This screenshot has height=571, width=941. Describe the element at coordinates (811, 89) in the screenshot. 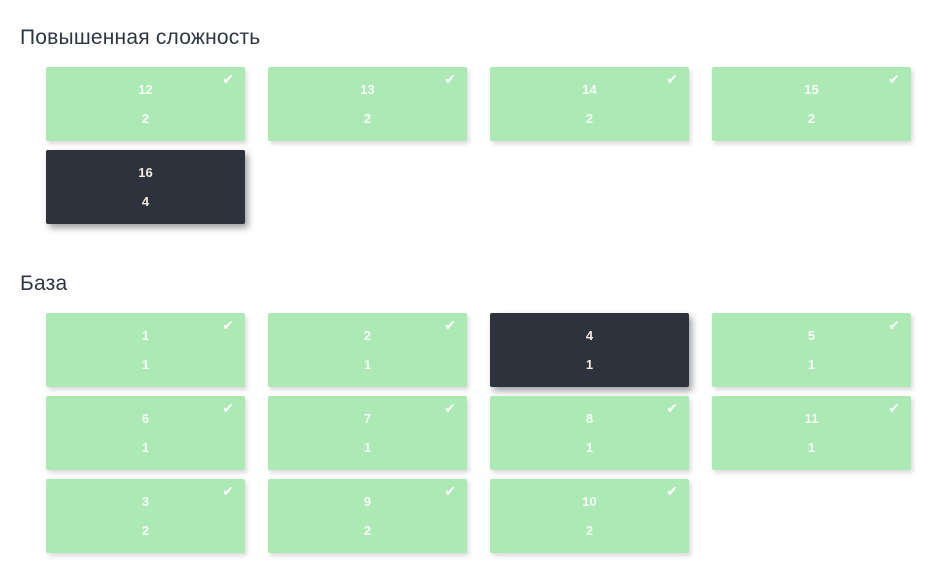

I see `card-number: 15` at that location.